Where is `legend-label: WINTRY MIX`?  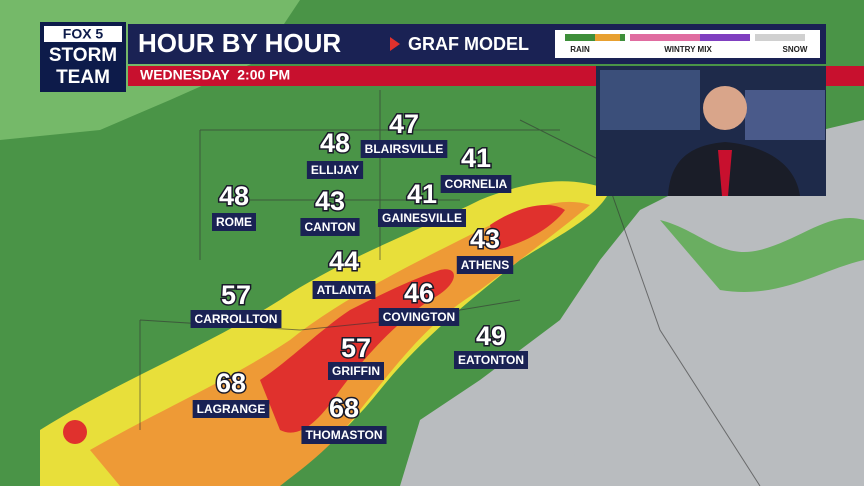
legend-label: WINTRY MIX is located at coordinates (688, 49).